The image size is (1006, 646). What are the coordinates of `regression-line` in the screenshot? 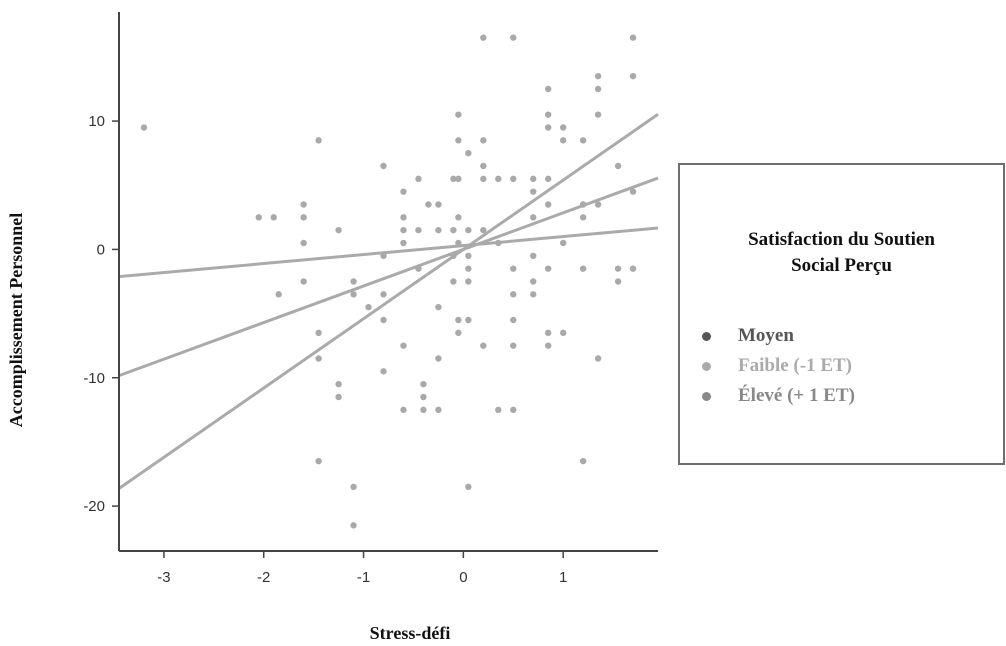 It's located at (388, 252).